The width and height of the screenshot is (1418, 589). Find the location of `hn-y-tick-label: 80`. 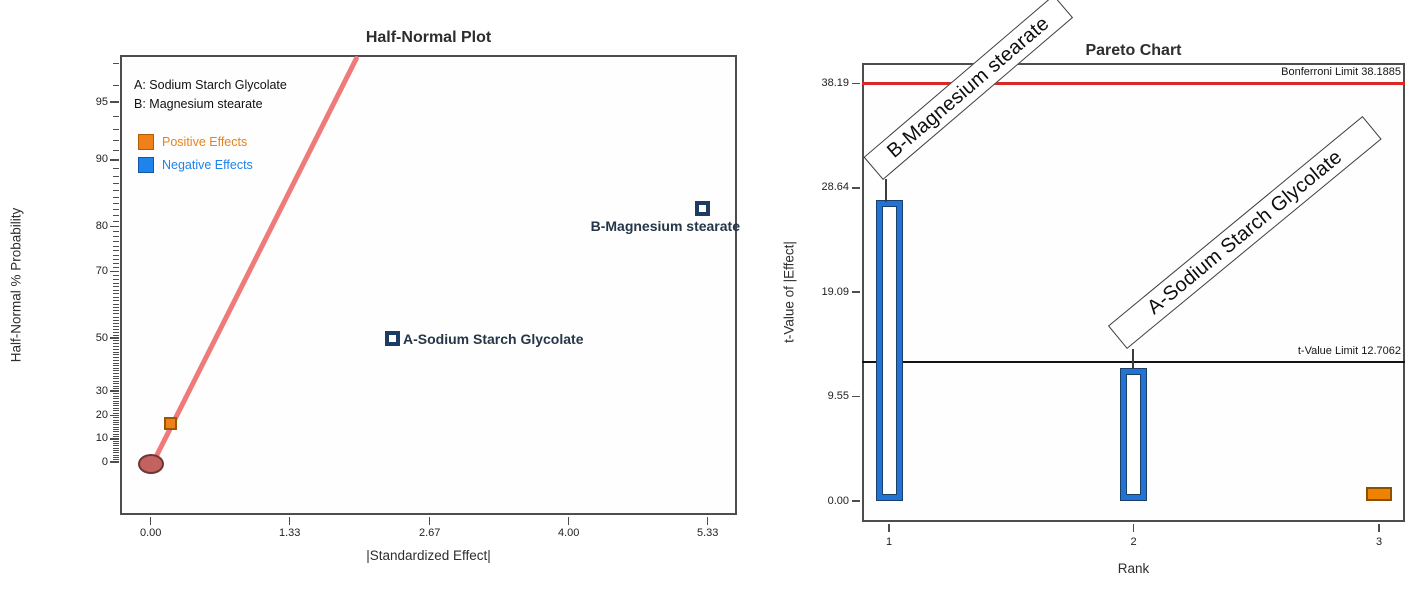

hn-y-tick-label: 80 is located at coordinates (101, 226).